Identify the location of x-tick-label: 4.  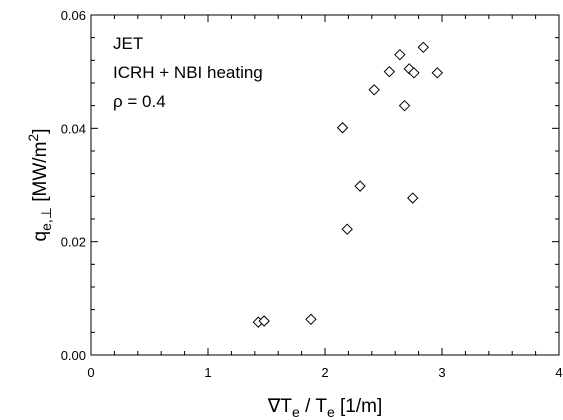
(558, 372).